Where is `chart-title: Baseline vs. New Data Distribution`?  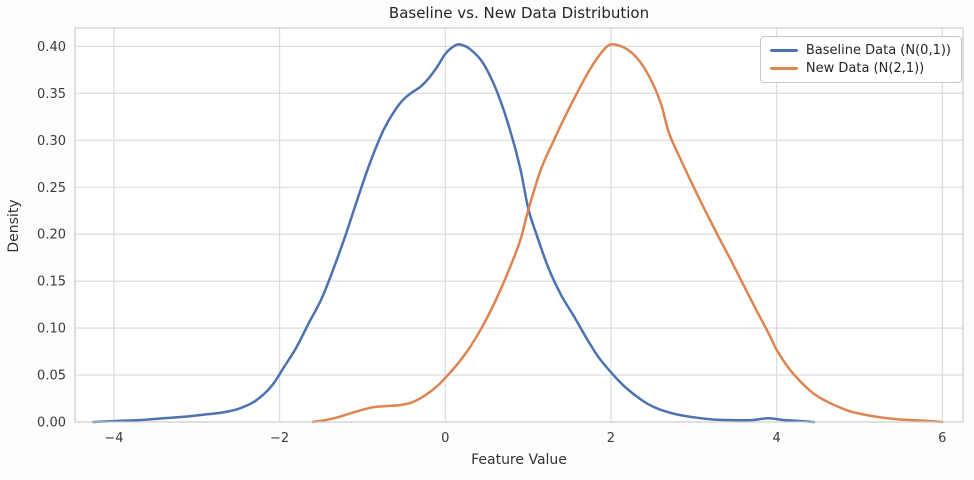 chart-title: Baseline vs. New Data Distribution is located at coordinates (519, 13).